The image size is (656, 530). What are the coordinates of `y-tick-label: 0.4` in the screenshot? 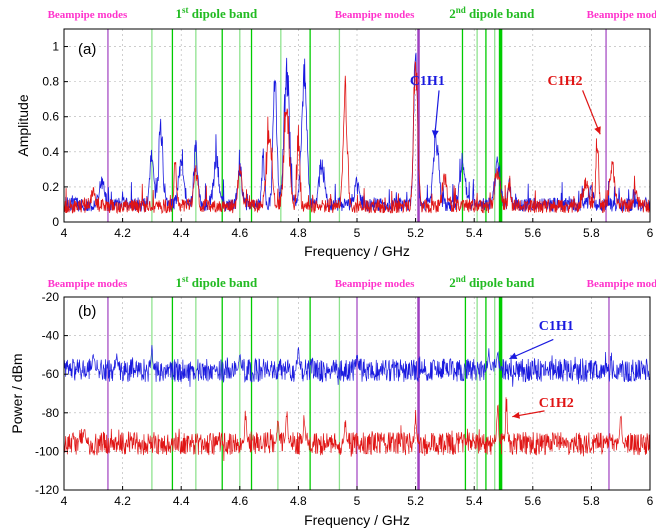 It's located at (50, 152).